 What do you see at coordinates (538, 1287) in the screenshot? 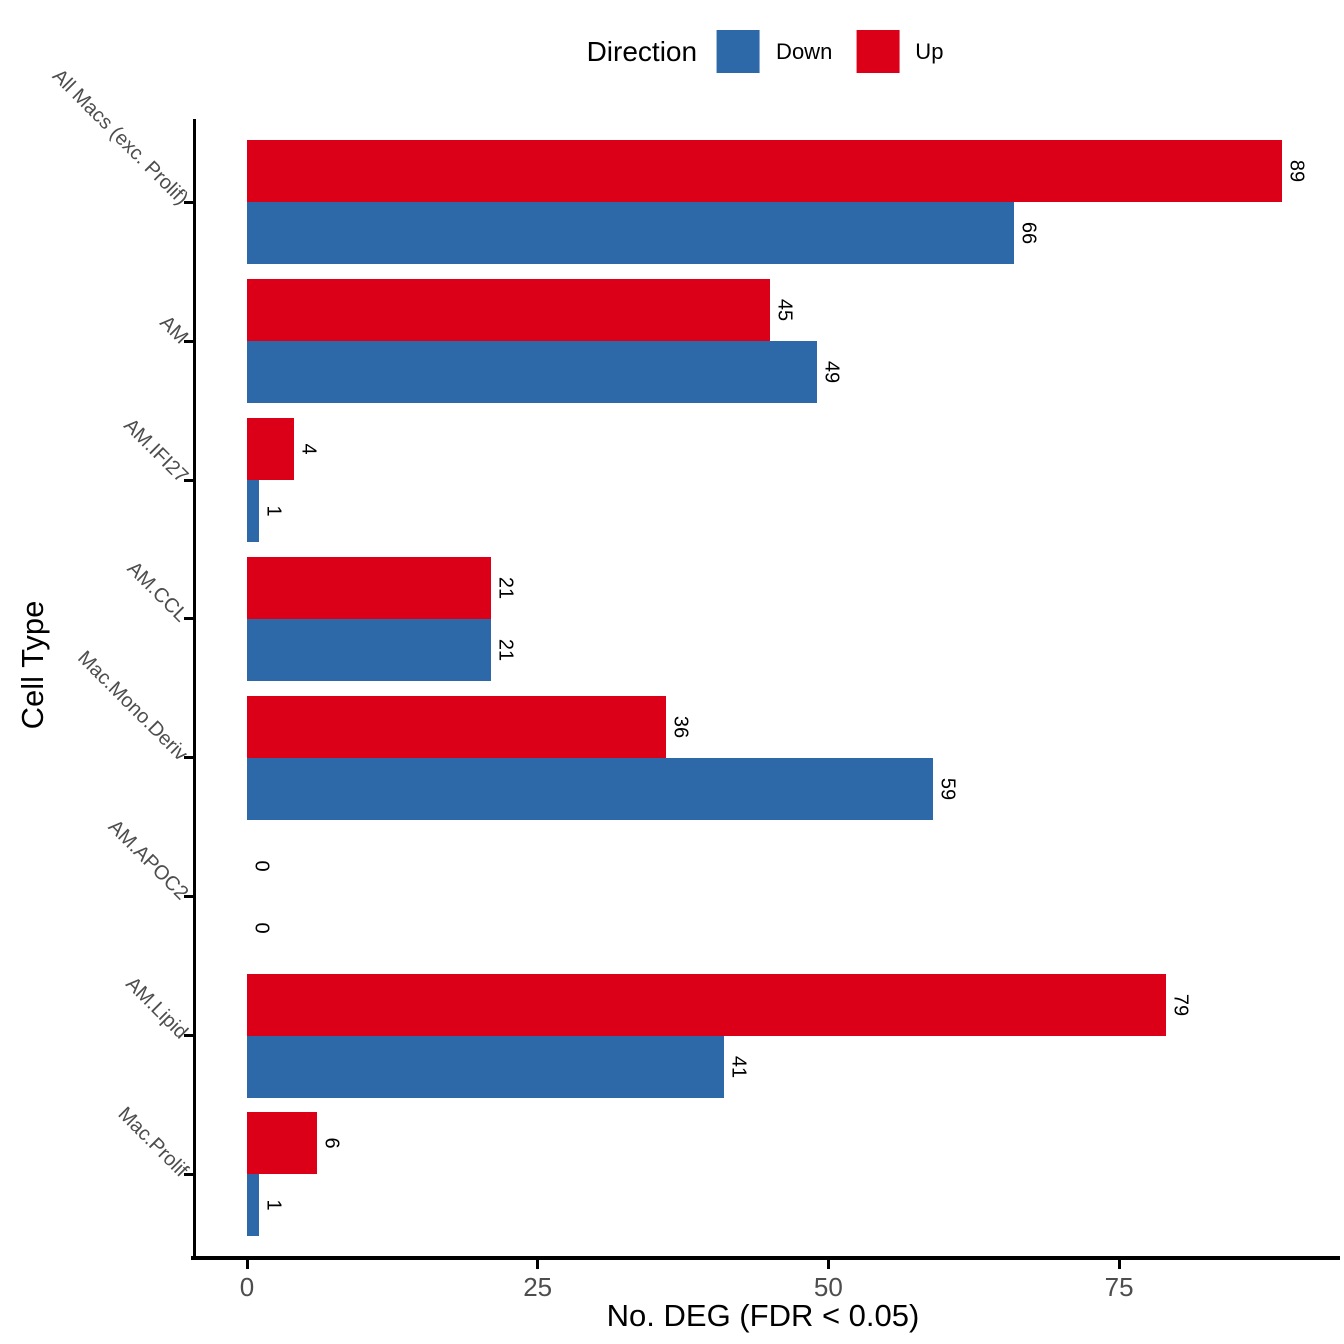
I see `x-tick-label: 25` at bounding box center [538, 1287].